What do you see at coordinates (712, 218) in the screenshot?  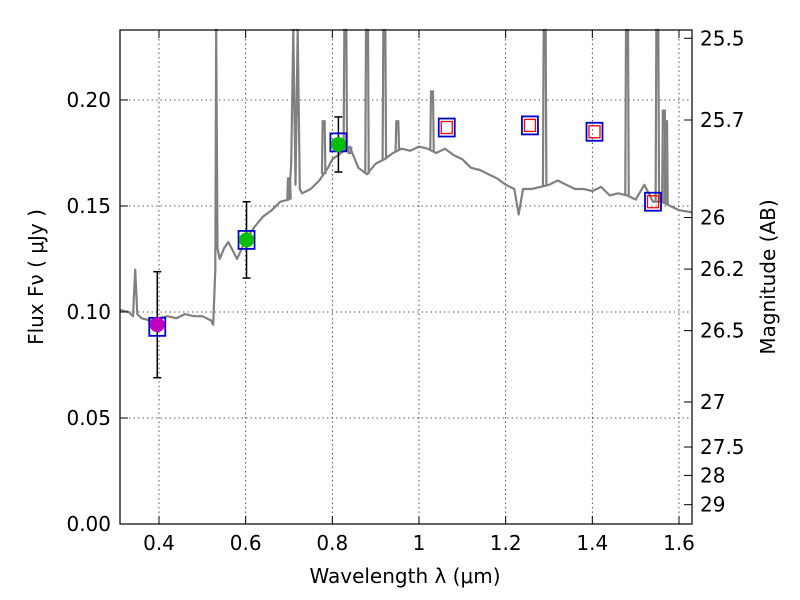 I see `mag-tick-label: 26` at bounding box center [712, 218].